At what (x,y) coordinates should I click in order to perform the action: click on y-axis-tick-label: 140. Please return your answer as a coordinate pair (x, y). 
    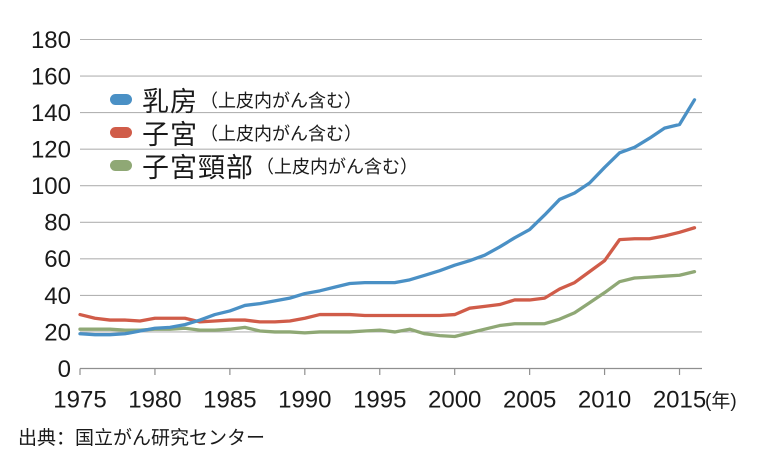
    Looking at the image, I should click on (51, 113).